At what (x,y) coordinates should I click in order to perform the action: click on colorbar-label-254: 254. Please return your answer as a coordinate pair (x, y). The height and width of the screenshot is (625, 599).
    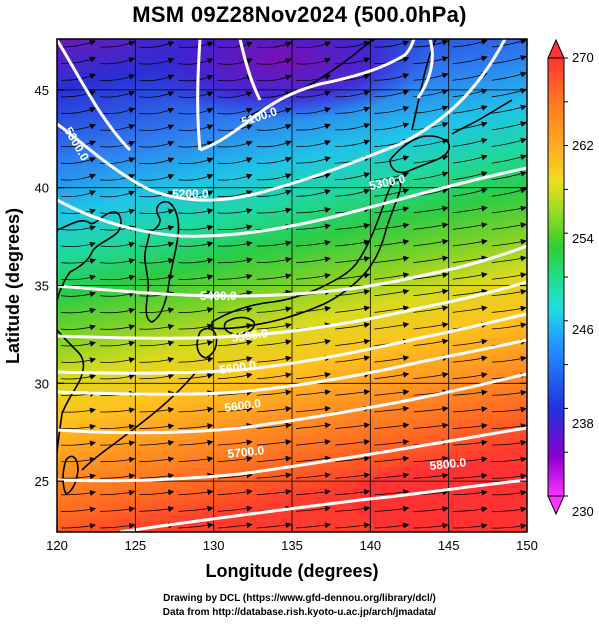
    Looking at the image, I should click on (583, 238).